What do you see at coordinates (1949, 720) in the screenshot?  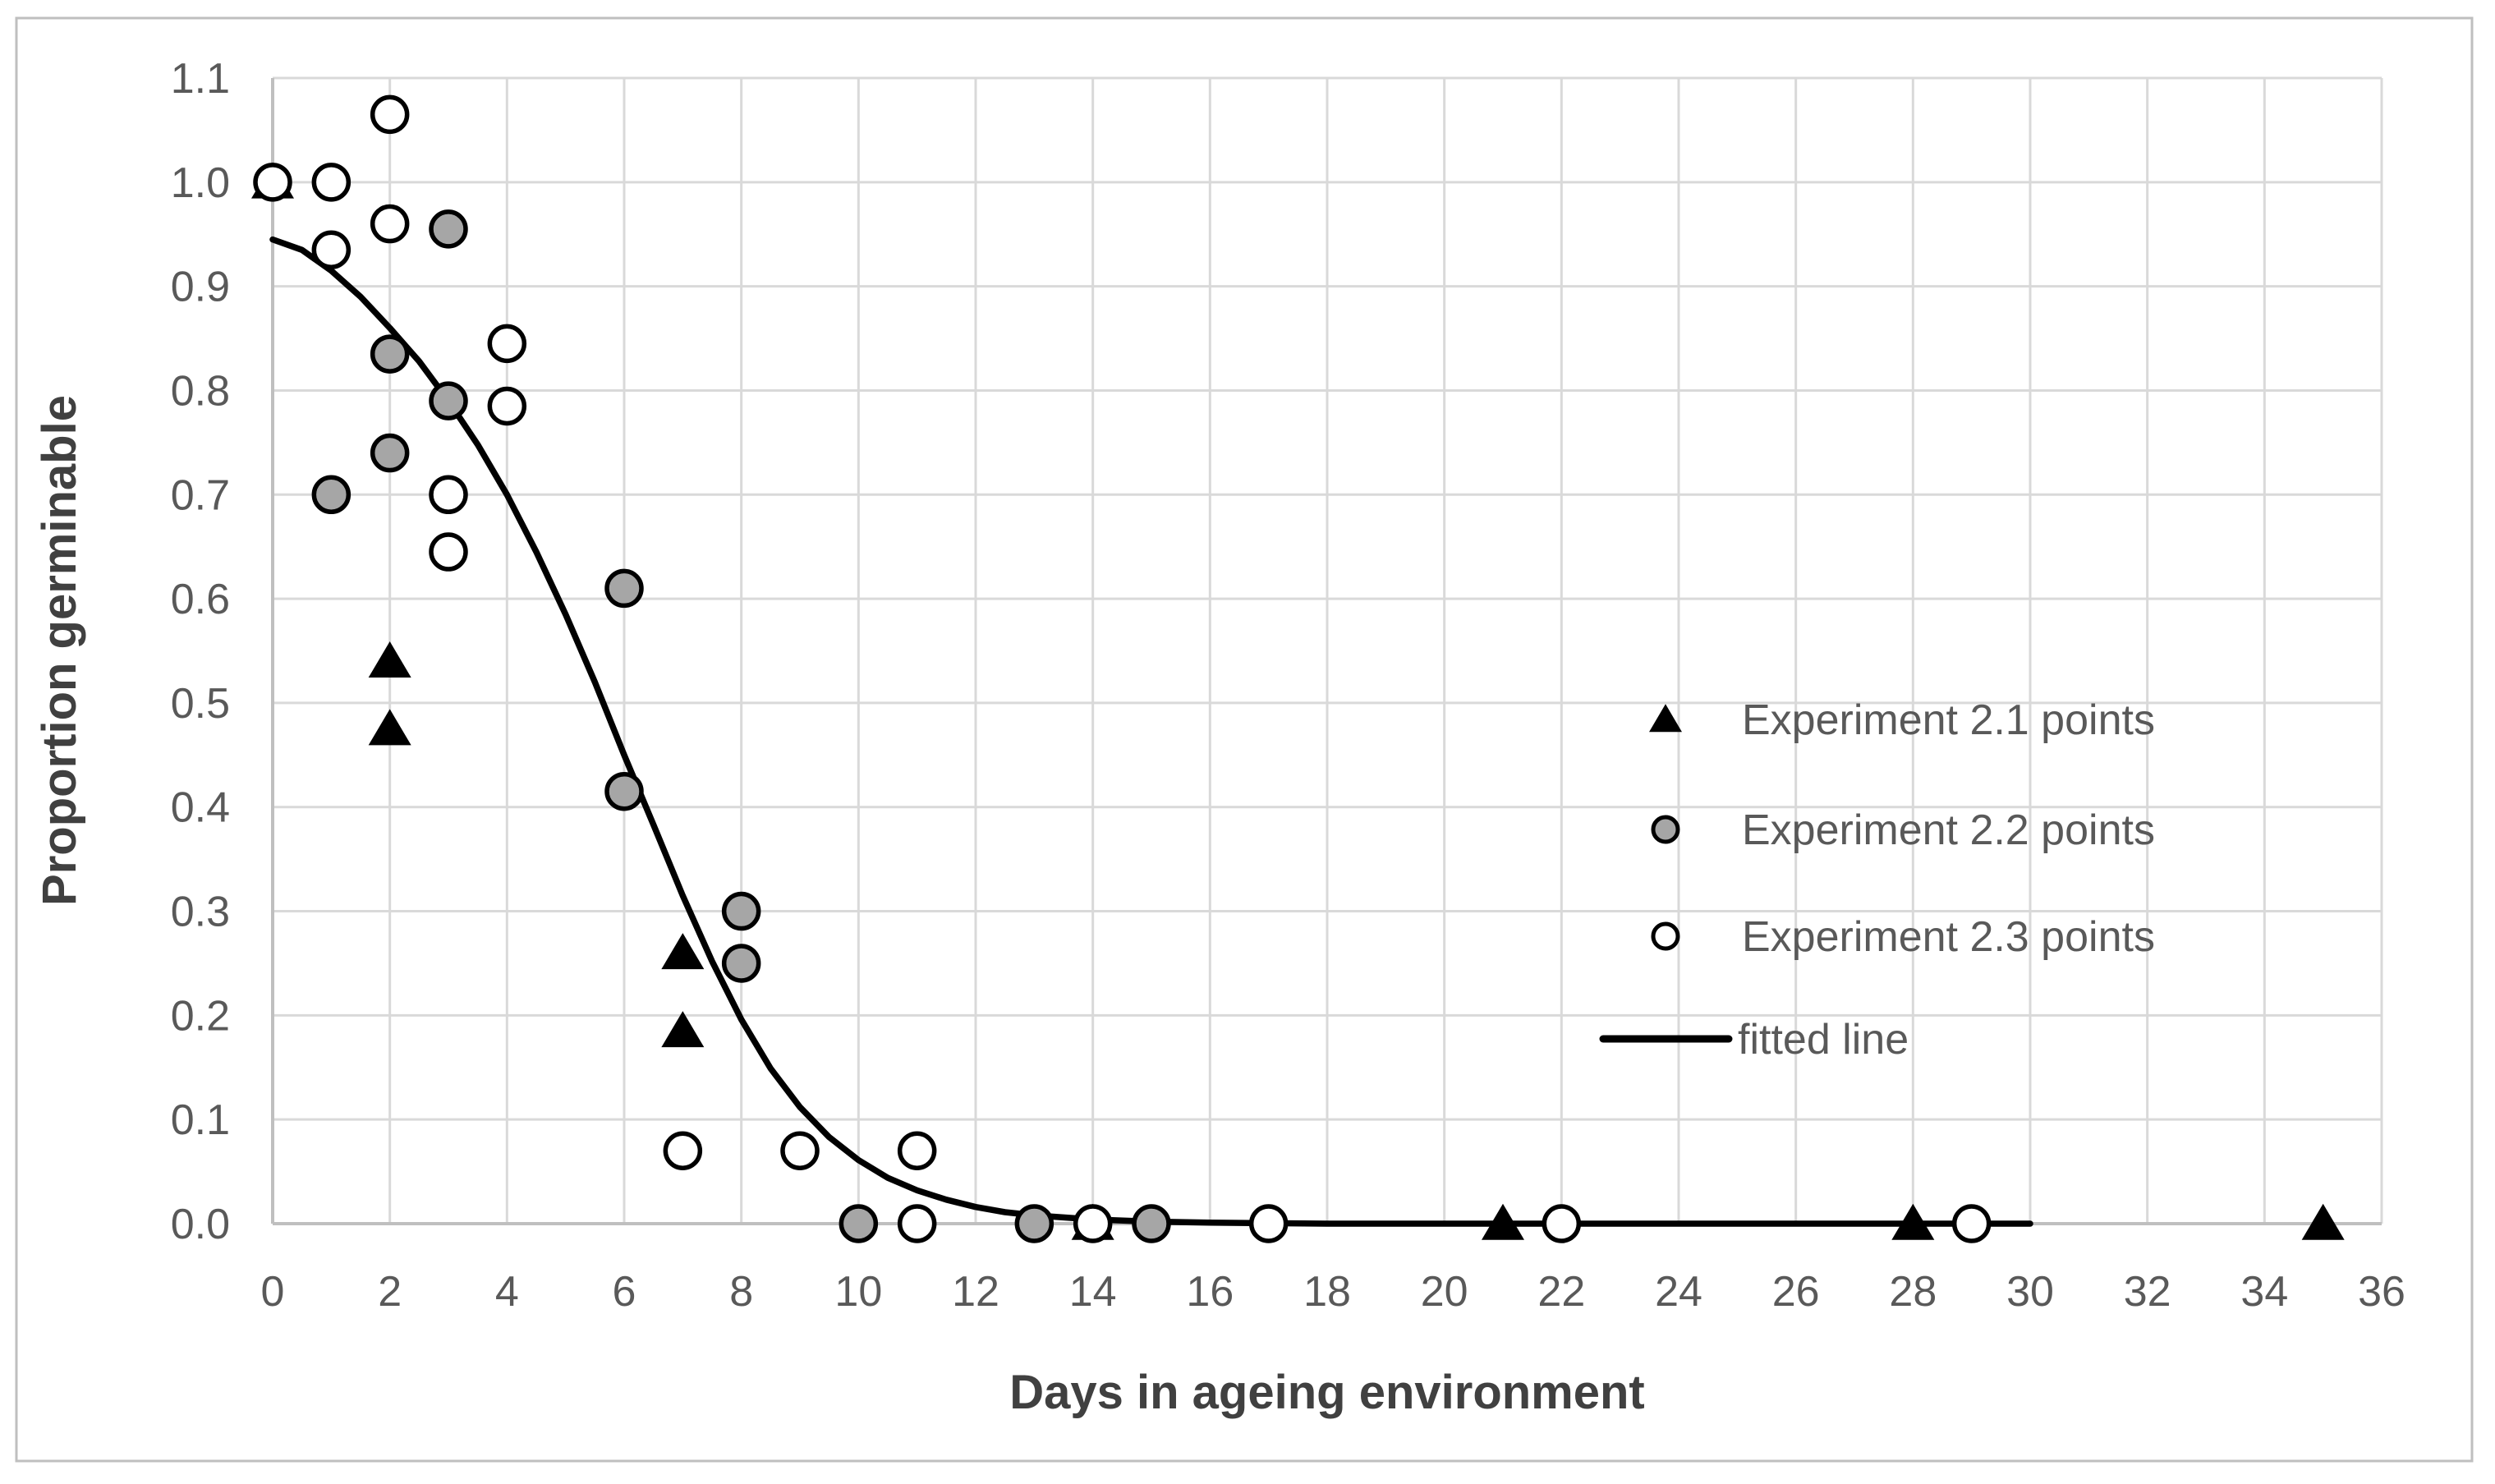 I see `legend-label-experiment-2-1: Experiment 2.1 points` at bounding box center [1949, 720].